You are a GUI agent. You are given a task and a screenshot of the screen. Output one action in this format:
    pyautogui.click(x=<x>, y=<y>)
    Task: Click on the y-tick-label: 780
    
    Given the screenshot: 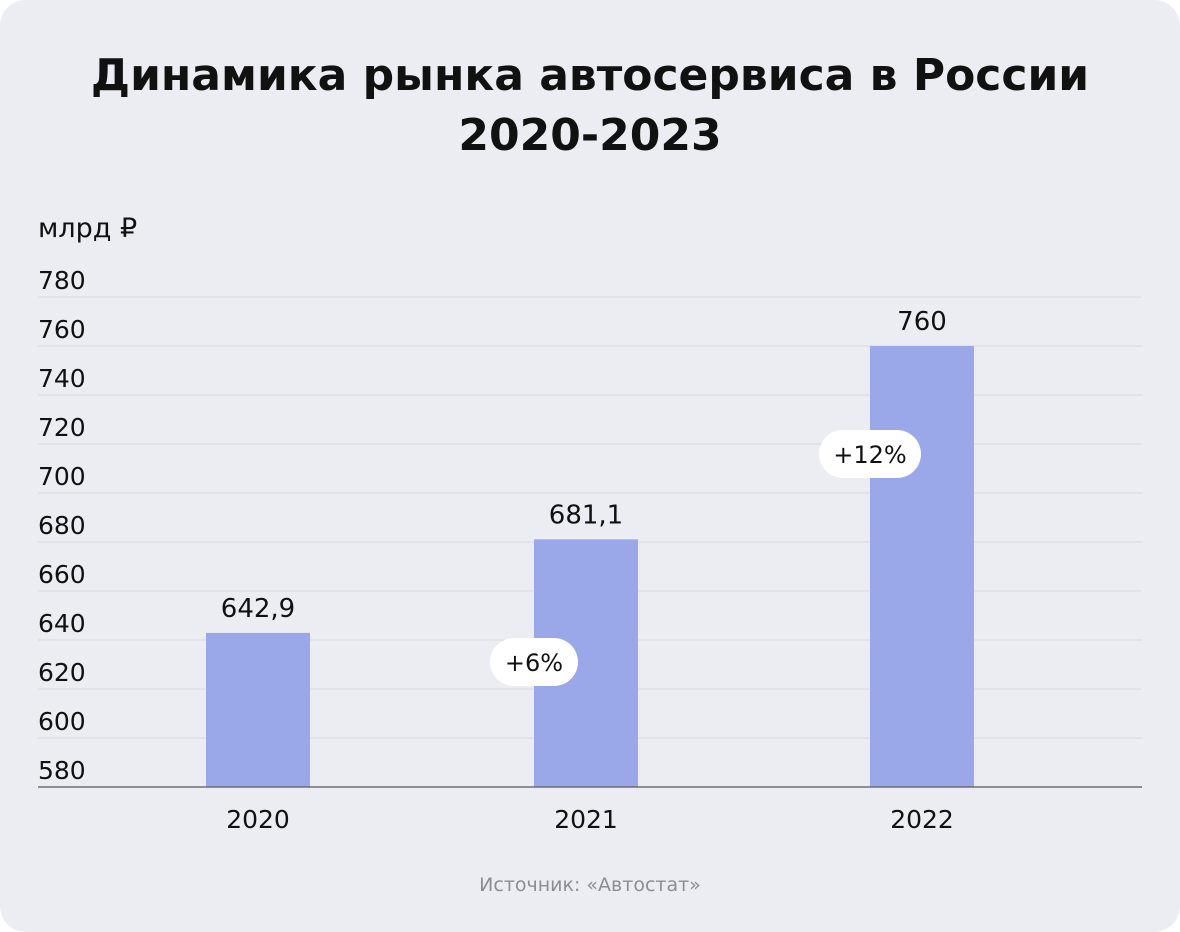 What is the action you would take?
    pyautogui.click(x=62, y=280)
    